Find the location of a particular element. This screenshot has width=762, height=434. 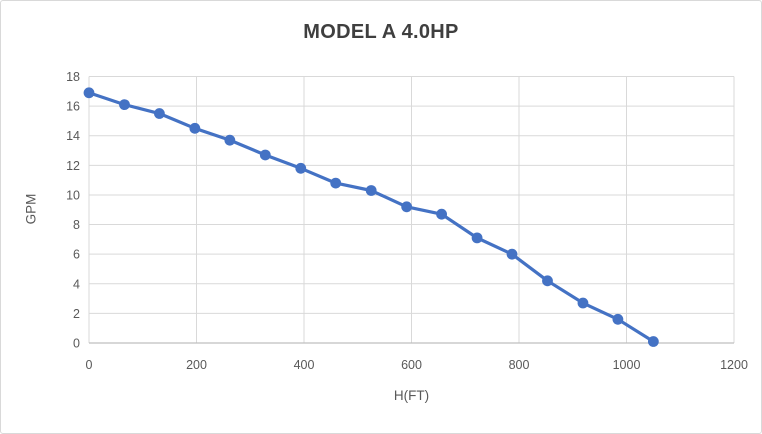

y-tick-label: 0 is located at coordinates (76, 344).